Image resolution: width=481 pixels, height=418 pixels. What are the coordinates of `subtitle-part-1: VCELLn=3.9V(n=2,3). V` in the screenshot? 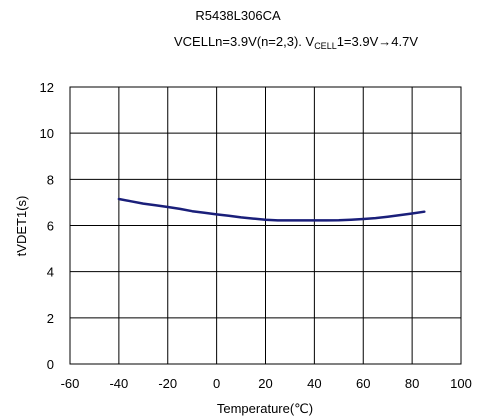 It's located at (244, 41).